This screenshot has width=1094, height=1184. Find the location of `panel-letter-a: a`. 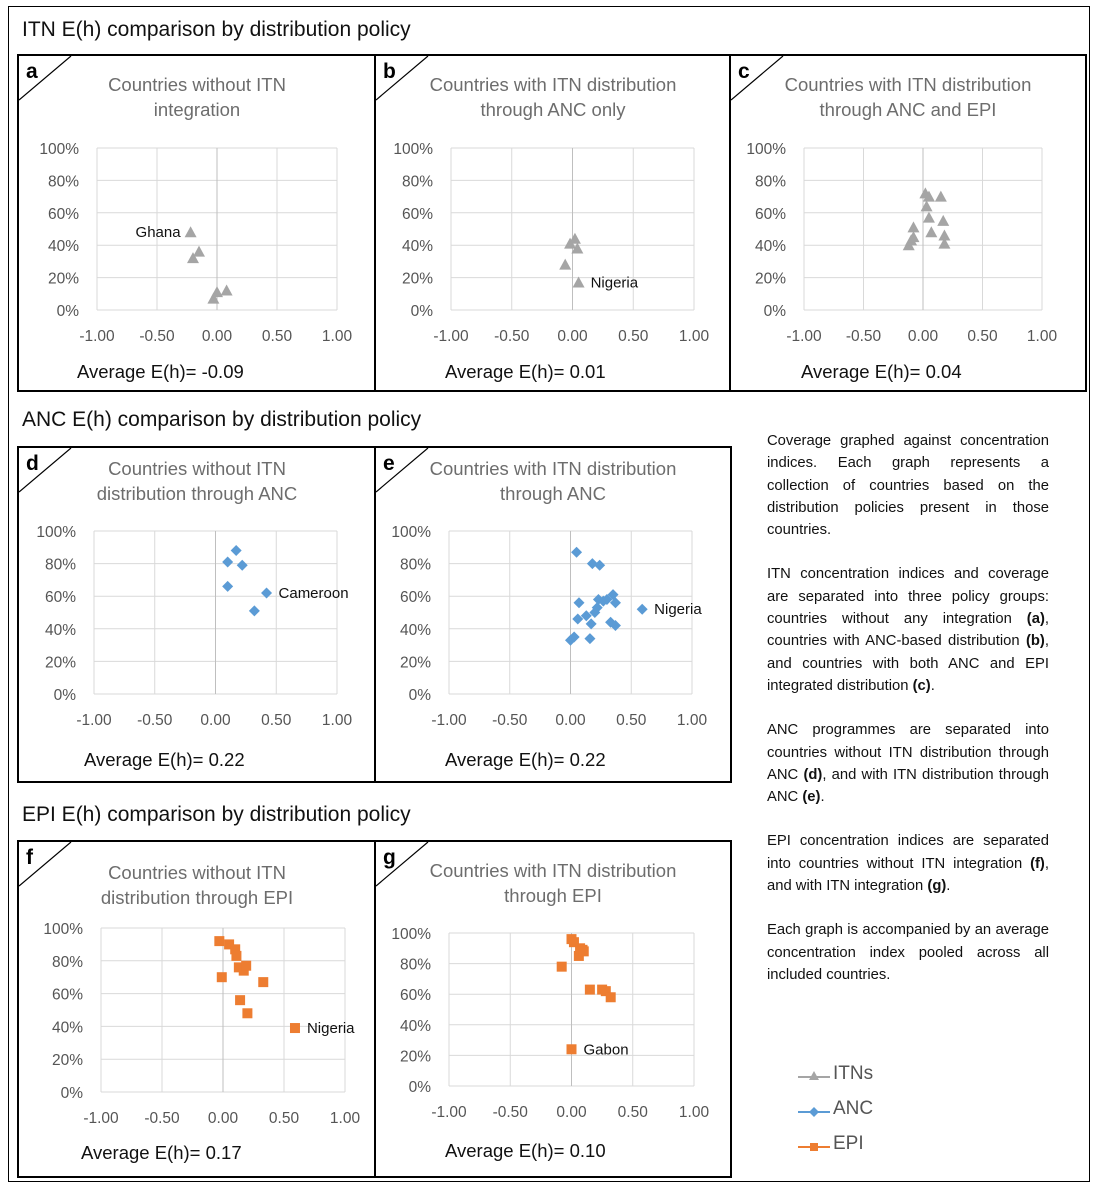

panel-letter-a: a is located at coordinates (32, 71).